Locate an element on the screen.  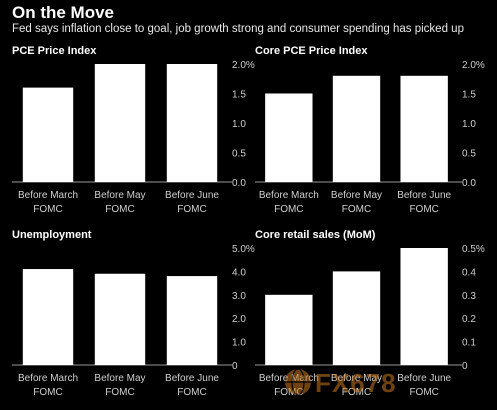
y-tick-label-pce-4: 1.5 is located at coordinates (239, 95).